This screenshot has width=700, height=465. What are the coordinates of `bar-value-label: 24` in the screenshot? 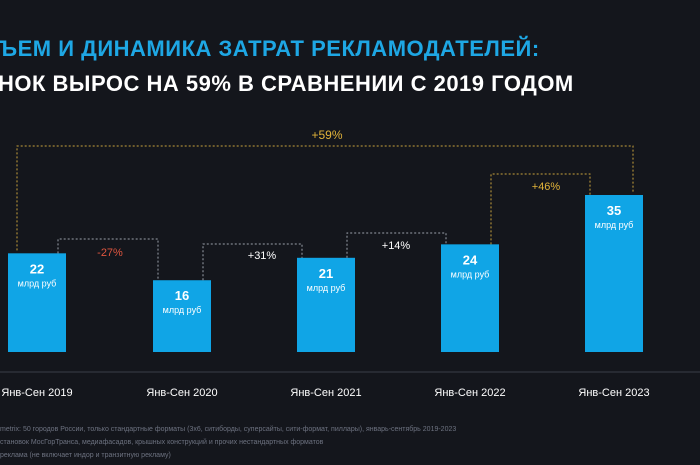 It's located at (470, 259).